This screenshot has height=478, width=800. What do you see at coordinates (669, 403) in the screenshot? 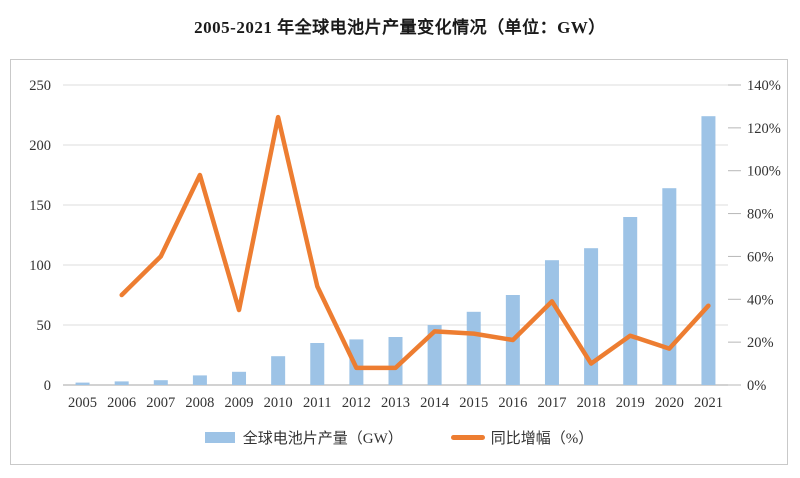
I see `x-axis-label-2020: 2020` at bounding box center [669, 403].